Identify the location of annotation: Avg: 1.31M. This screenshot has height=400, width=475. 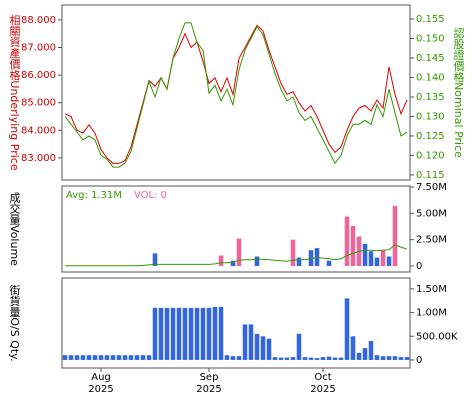
(94, 195).